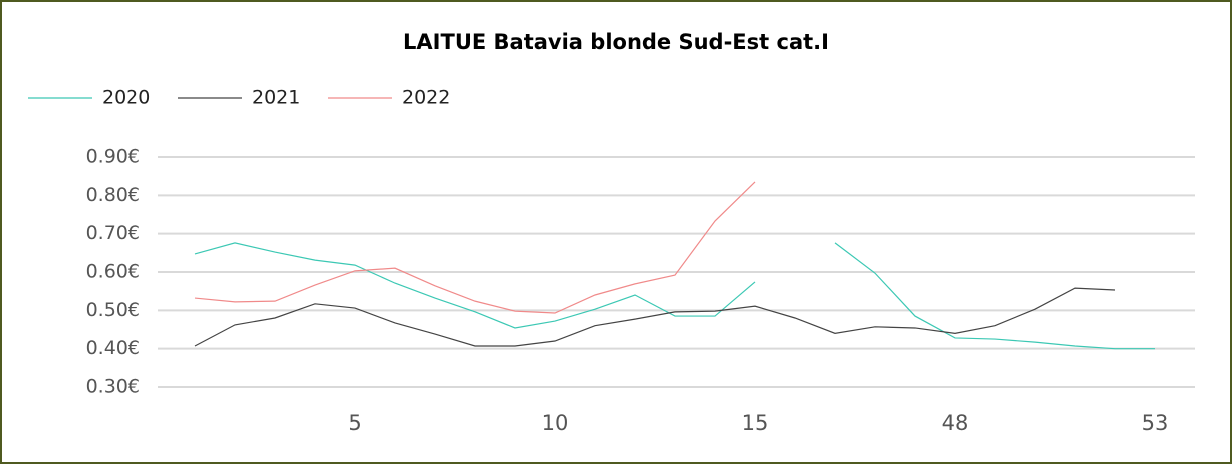 This screenshot has width=1232, height=464. I want to click on y-tick-label: 0.40€, so click(113, 348).